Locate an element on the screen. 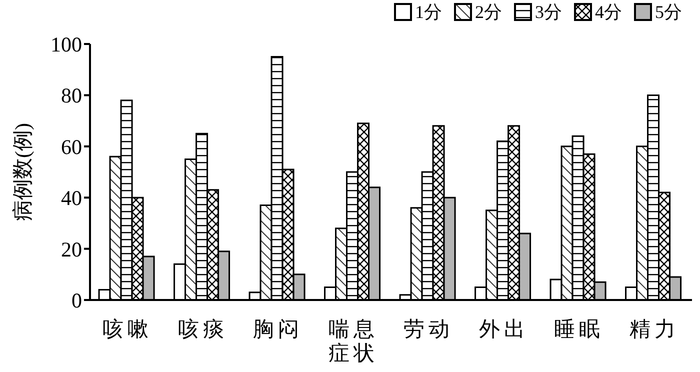 This screenshot has width=700, height=372. x-tick-label: 咳痰 is located at coordinates (203, 329).